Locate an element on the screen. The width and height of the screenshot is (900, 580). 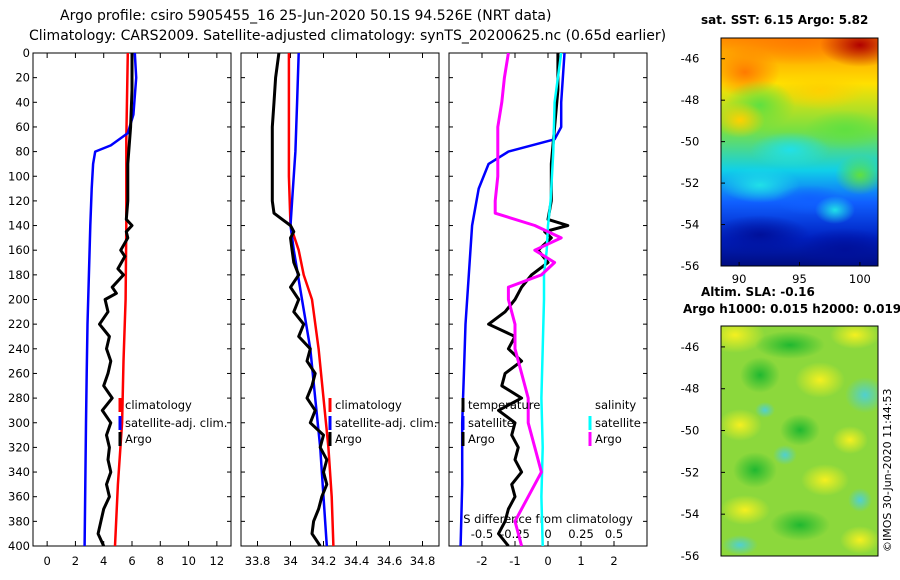
legend-salinity: salinity is located at coordinates (615, 405).